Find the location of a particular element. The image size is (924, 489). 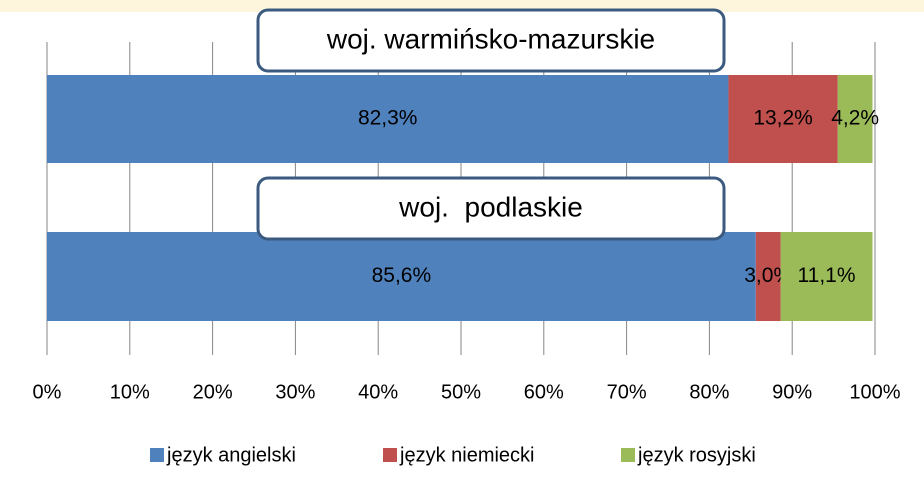

value-label: 13,2% is located at coordinates (783, 118).